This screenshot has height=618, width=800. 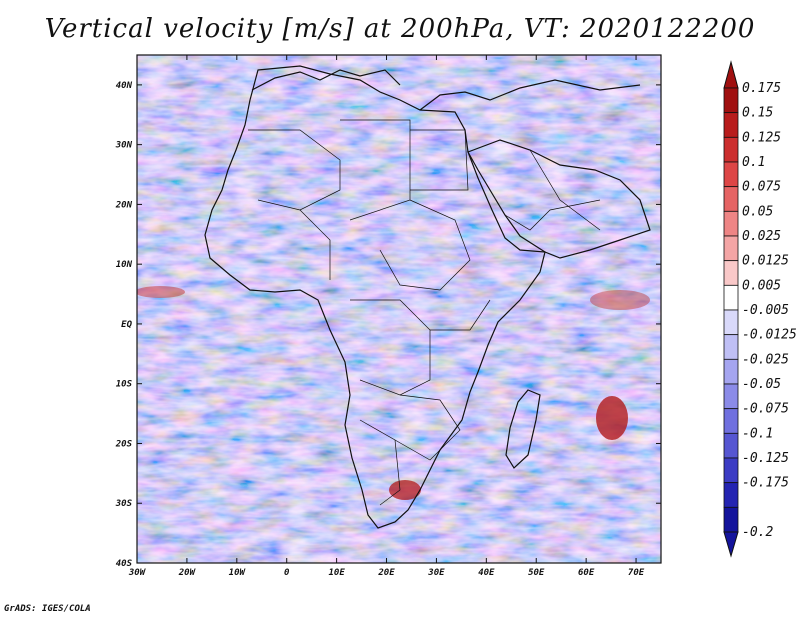 What do you see at coordinates (757, 211) in the screenshot?
I see `colorbar-label: 0.05` at bounding box center [757, 211].